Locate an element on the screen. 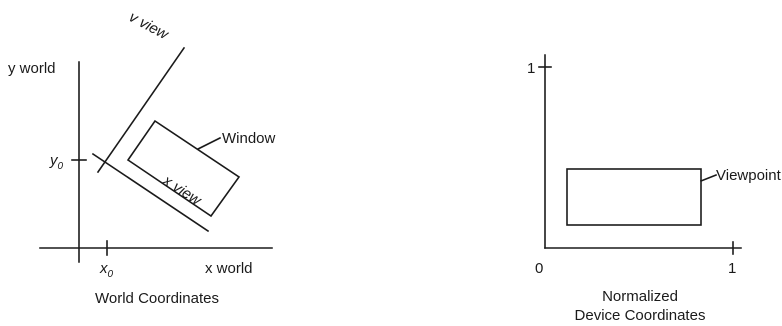 The image size is (782, 326). ndc-origin-label: 0 is located at coordinates (539, 268).